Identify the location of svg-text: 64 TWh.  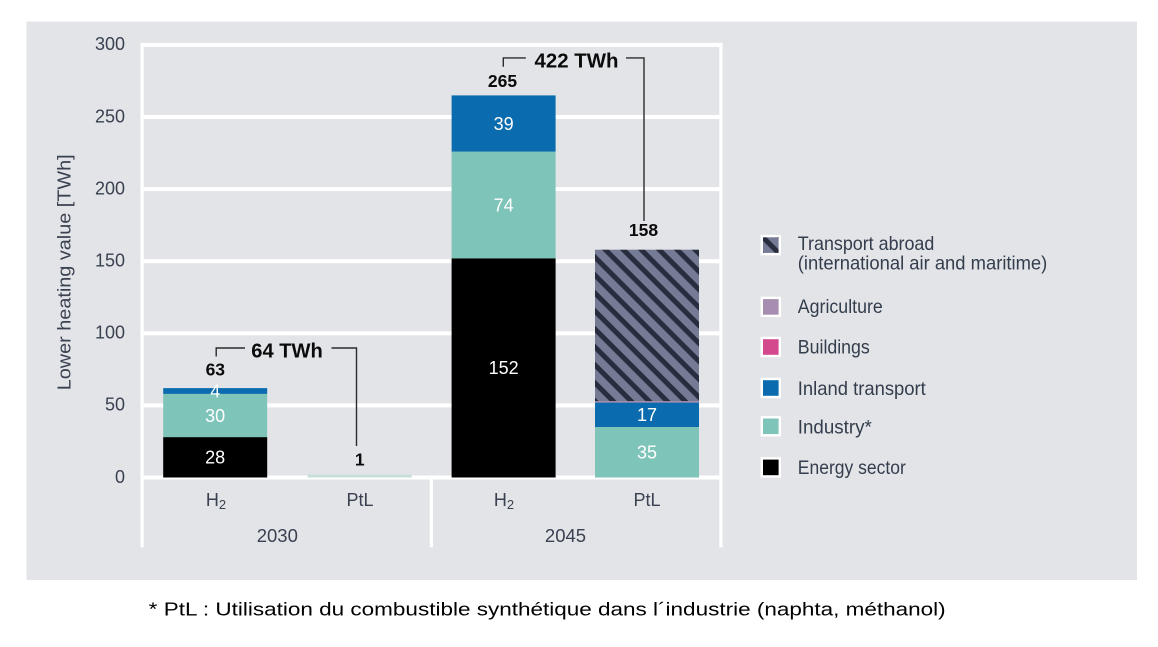
(286, 351).